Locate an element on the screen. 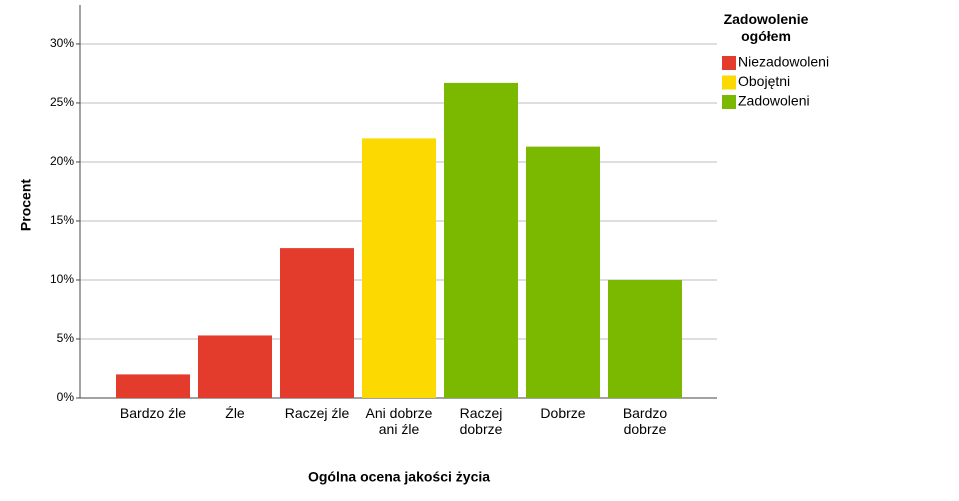  legend-label: Obojętni is located at coordinates (764, 81).